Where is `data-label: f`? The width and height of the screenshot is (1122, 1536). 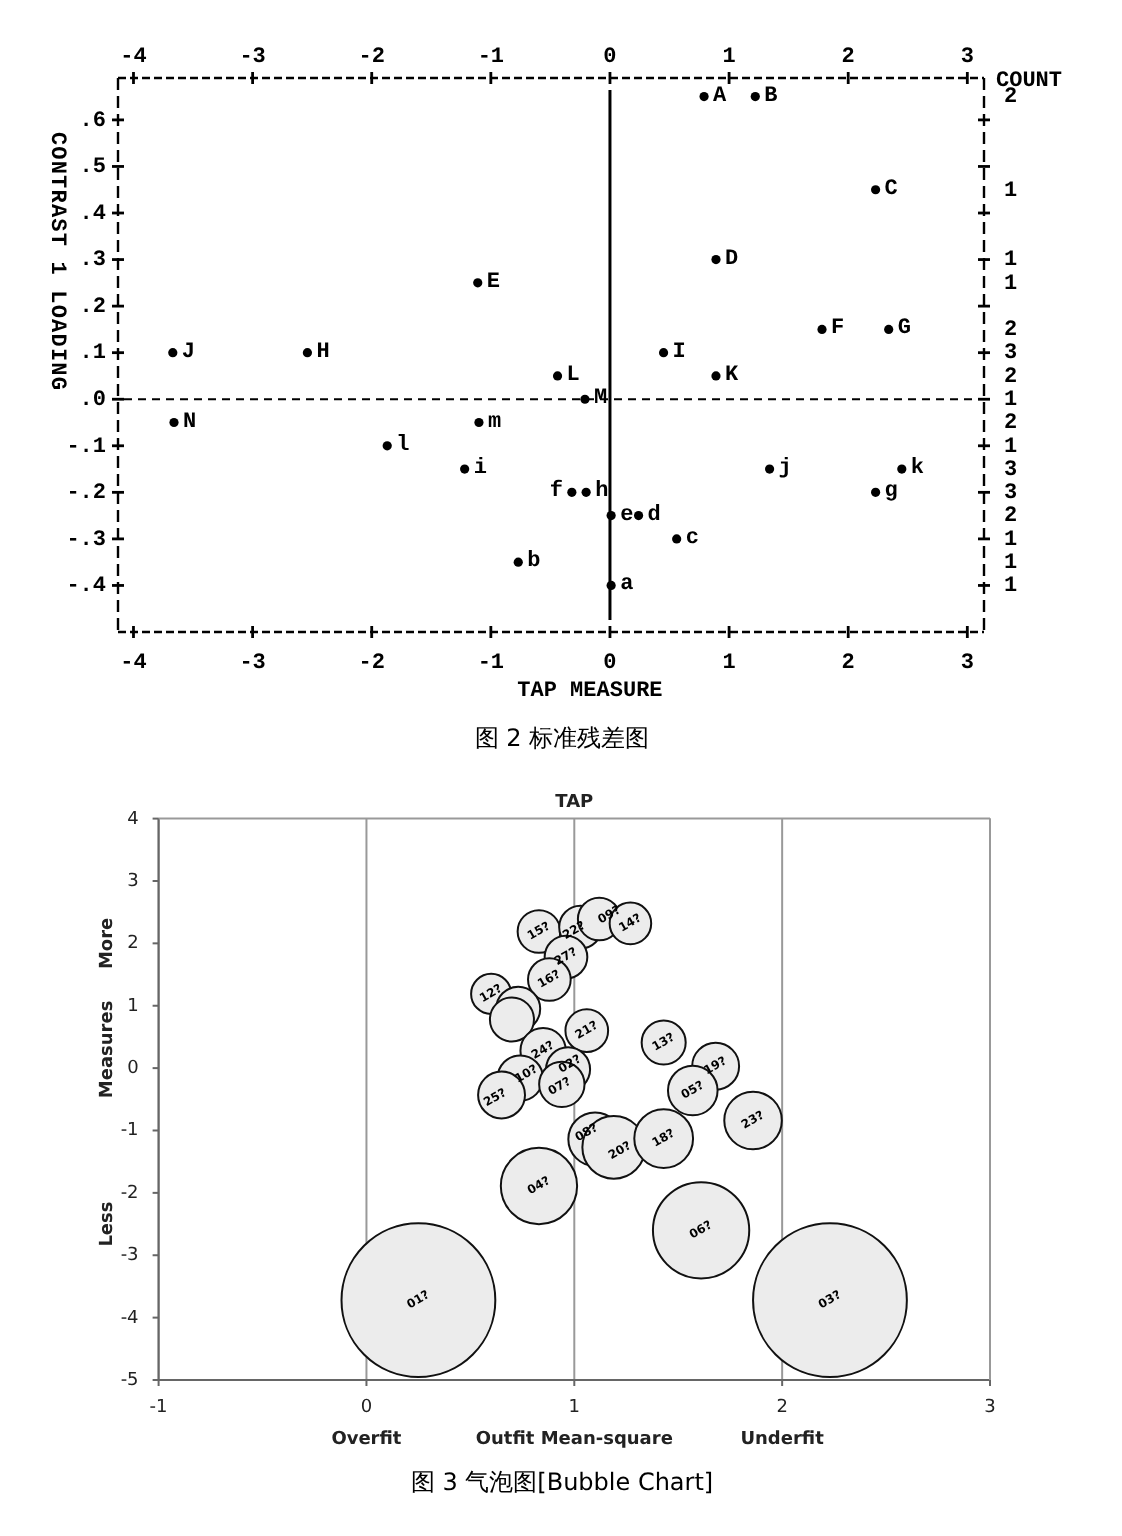
data-label: f is located at coordinates (556, 491).